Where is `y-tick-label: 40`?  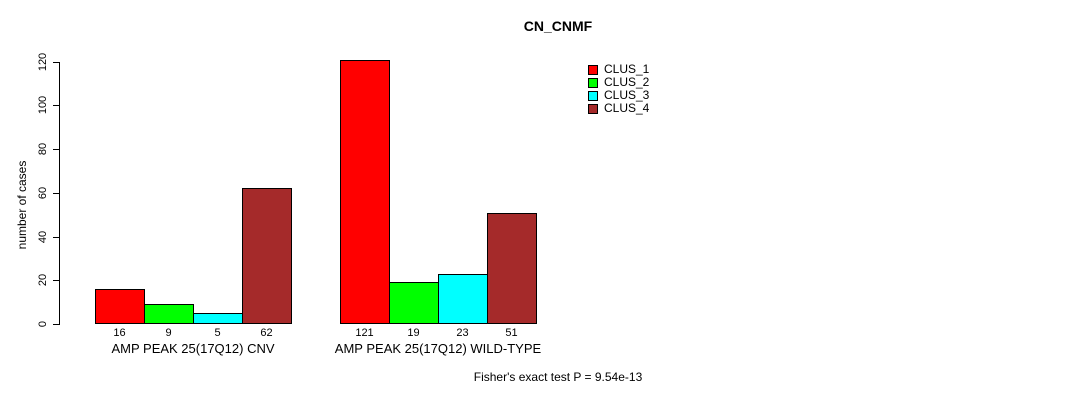 y-tick-label: 40 is located at coordinates (43, 236).